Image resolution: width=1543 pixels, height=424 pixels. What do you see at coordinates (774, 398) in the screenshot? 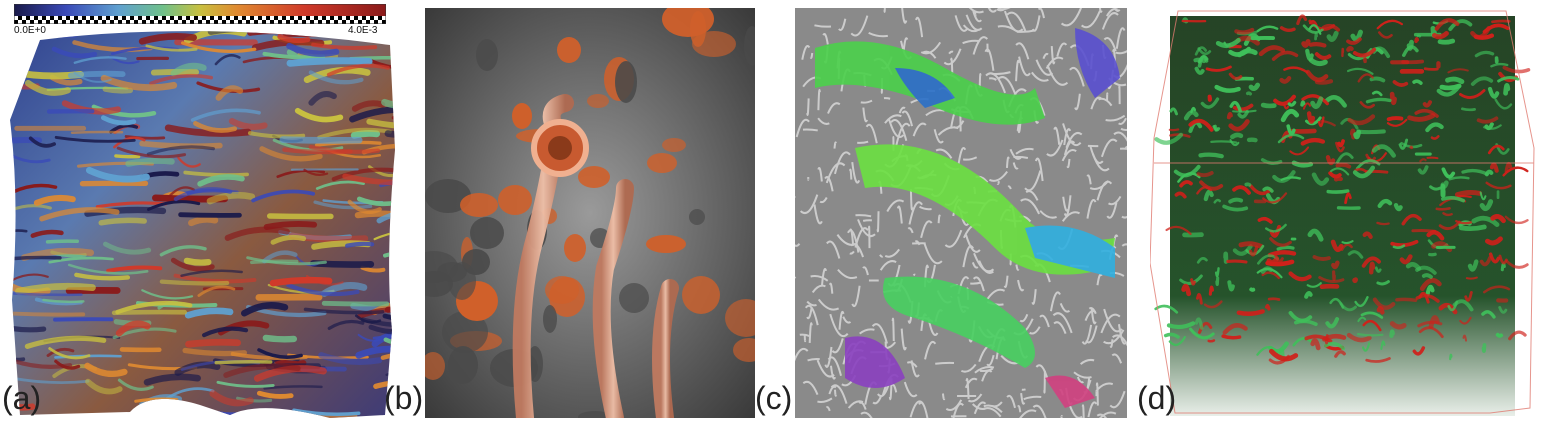
I see `panel-c-label: (c)` at bounding box center [774, 398].